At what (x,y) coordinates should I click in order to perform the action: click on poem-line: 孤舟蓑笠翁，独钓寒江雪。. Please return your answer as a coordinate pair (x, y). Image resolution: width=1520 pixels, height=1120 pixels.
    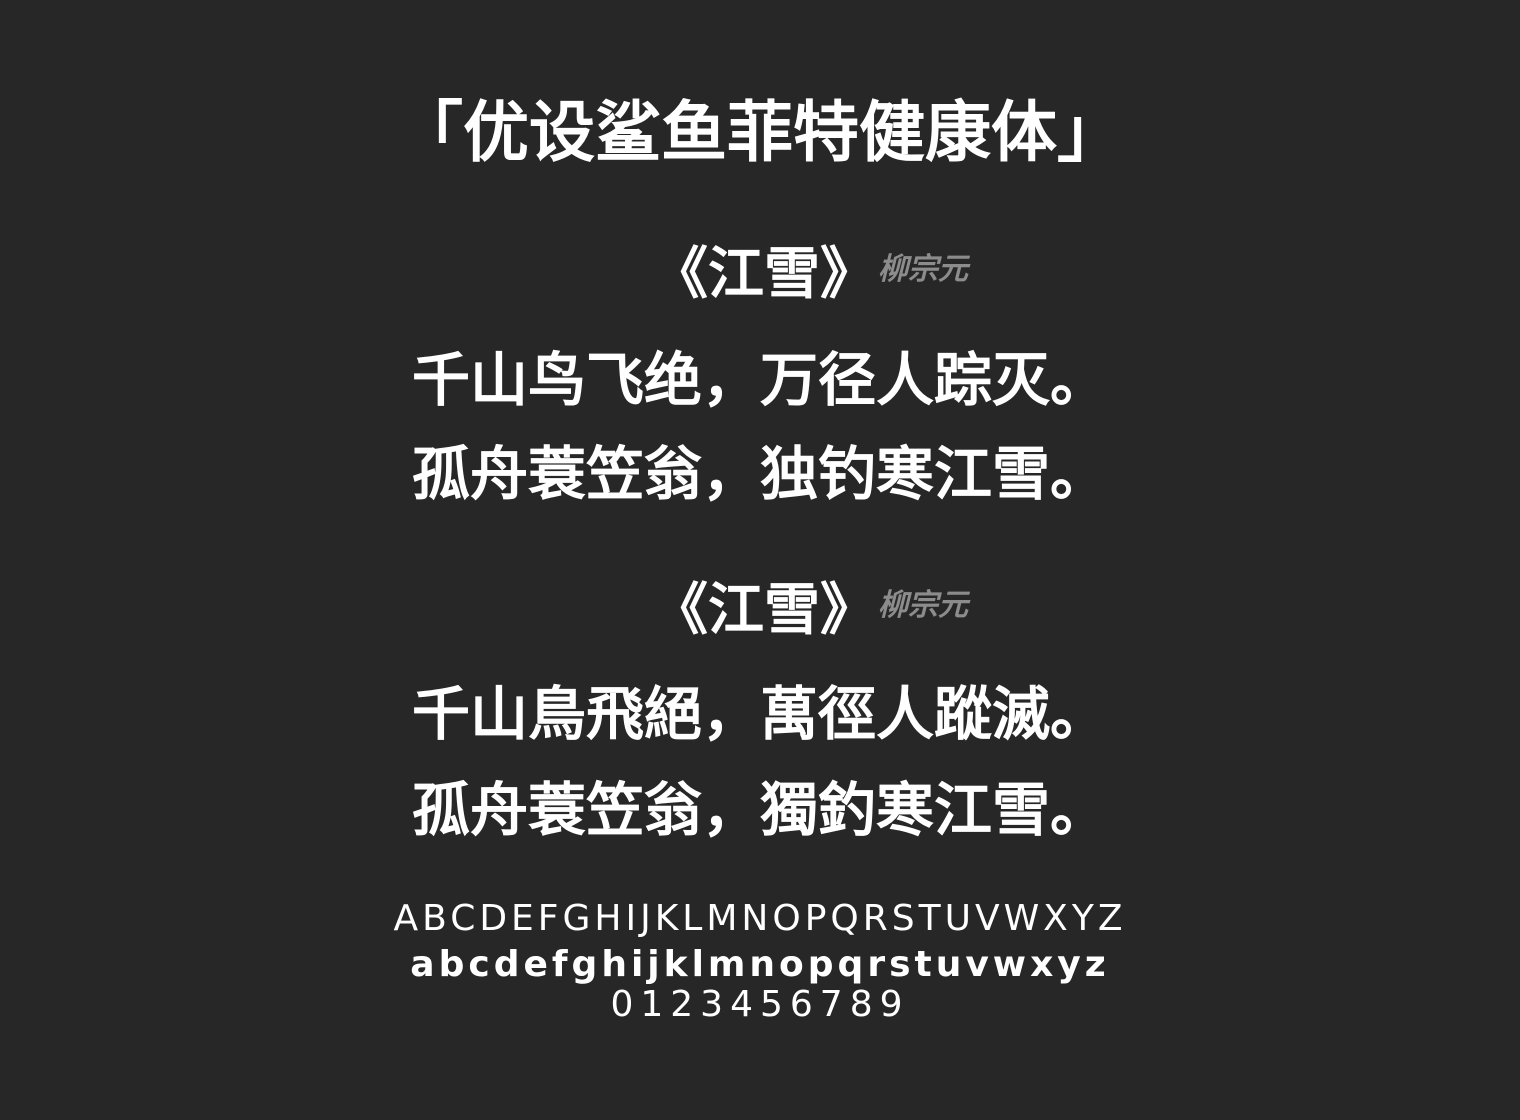
    Looking at the image, I should click on (759, 474).